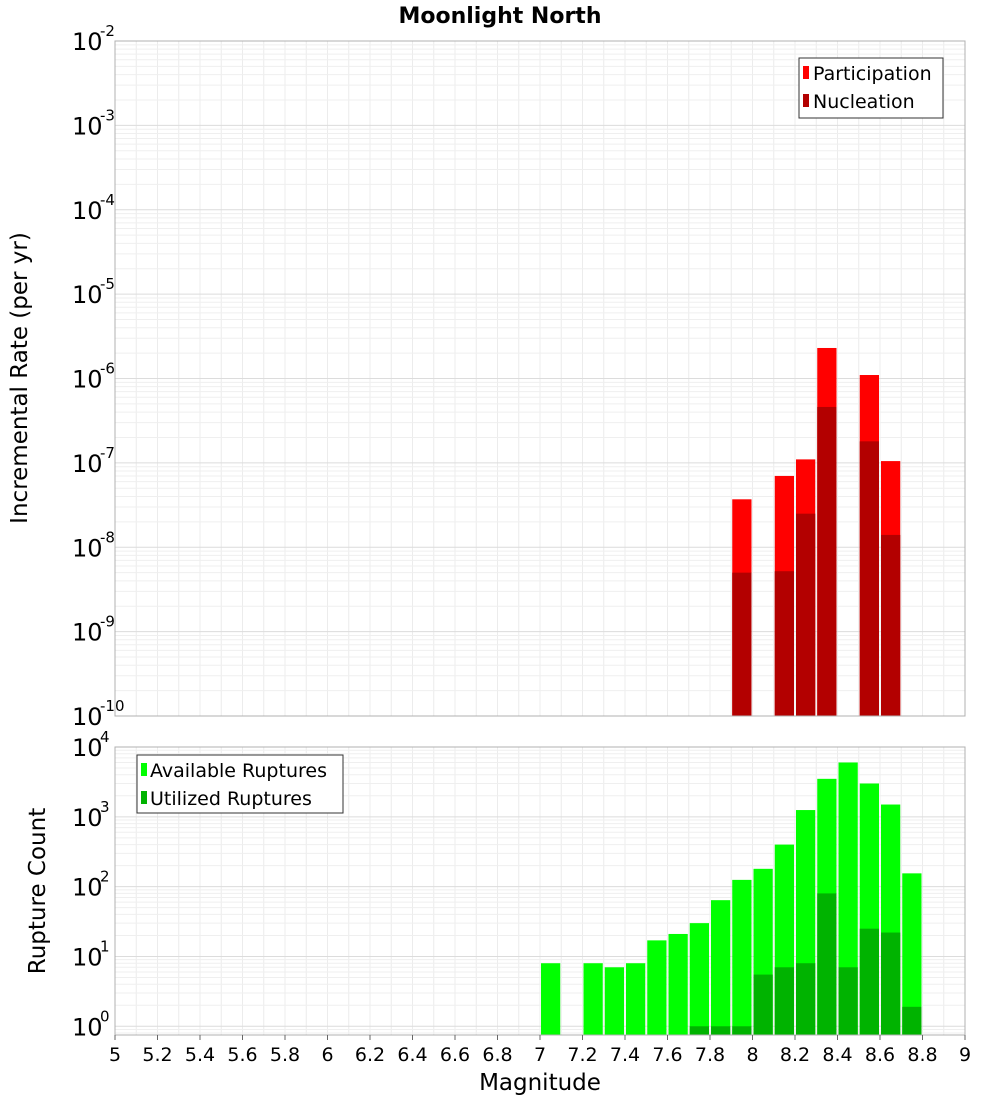  Describe the element at coordinates (731, 898) in the screenshot. I see `rupture-bars` at that location.